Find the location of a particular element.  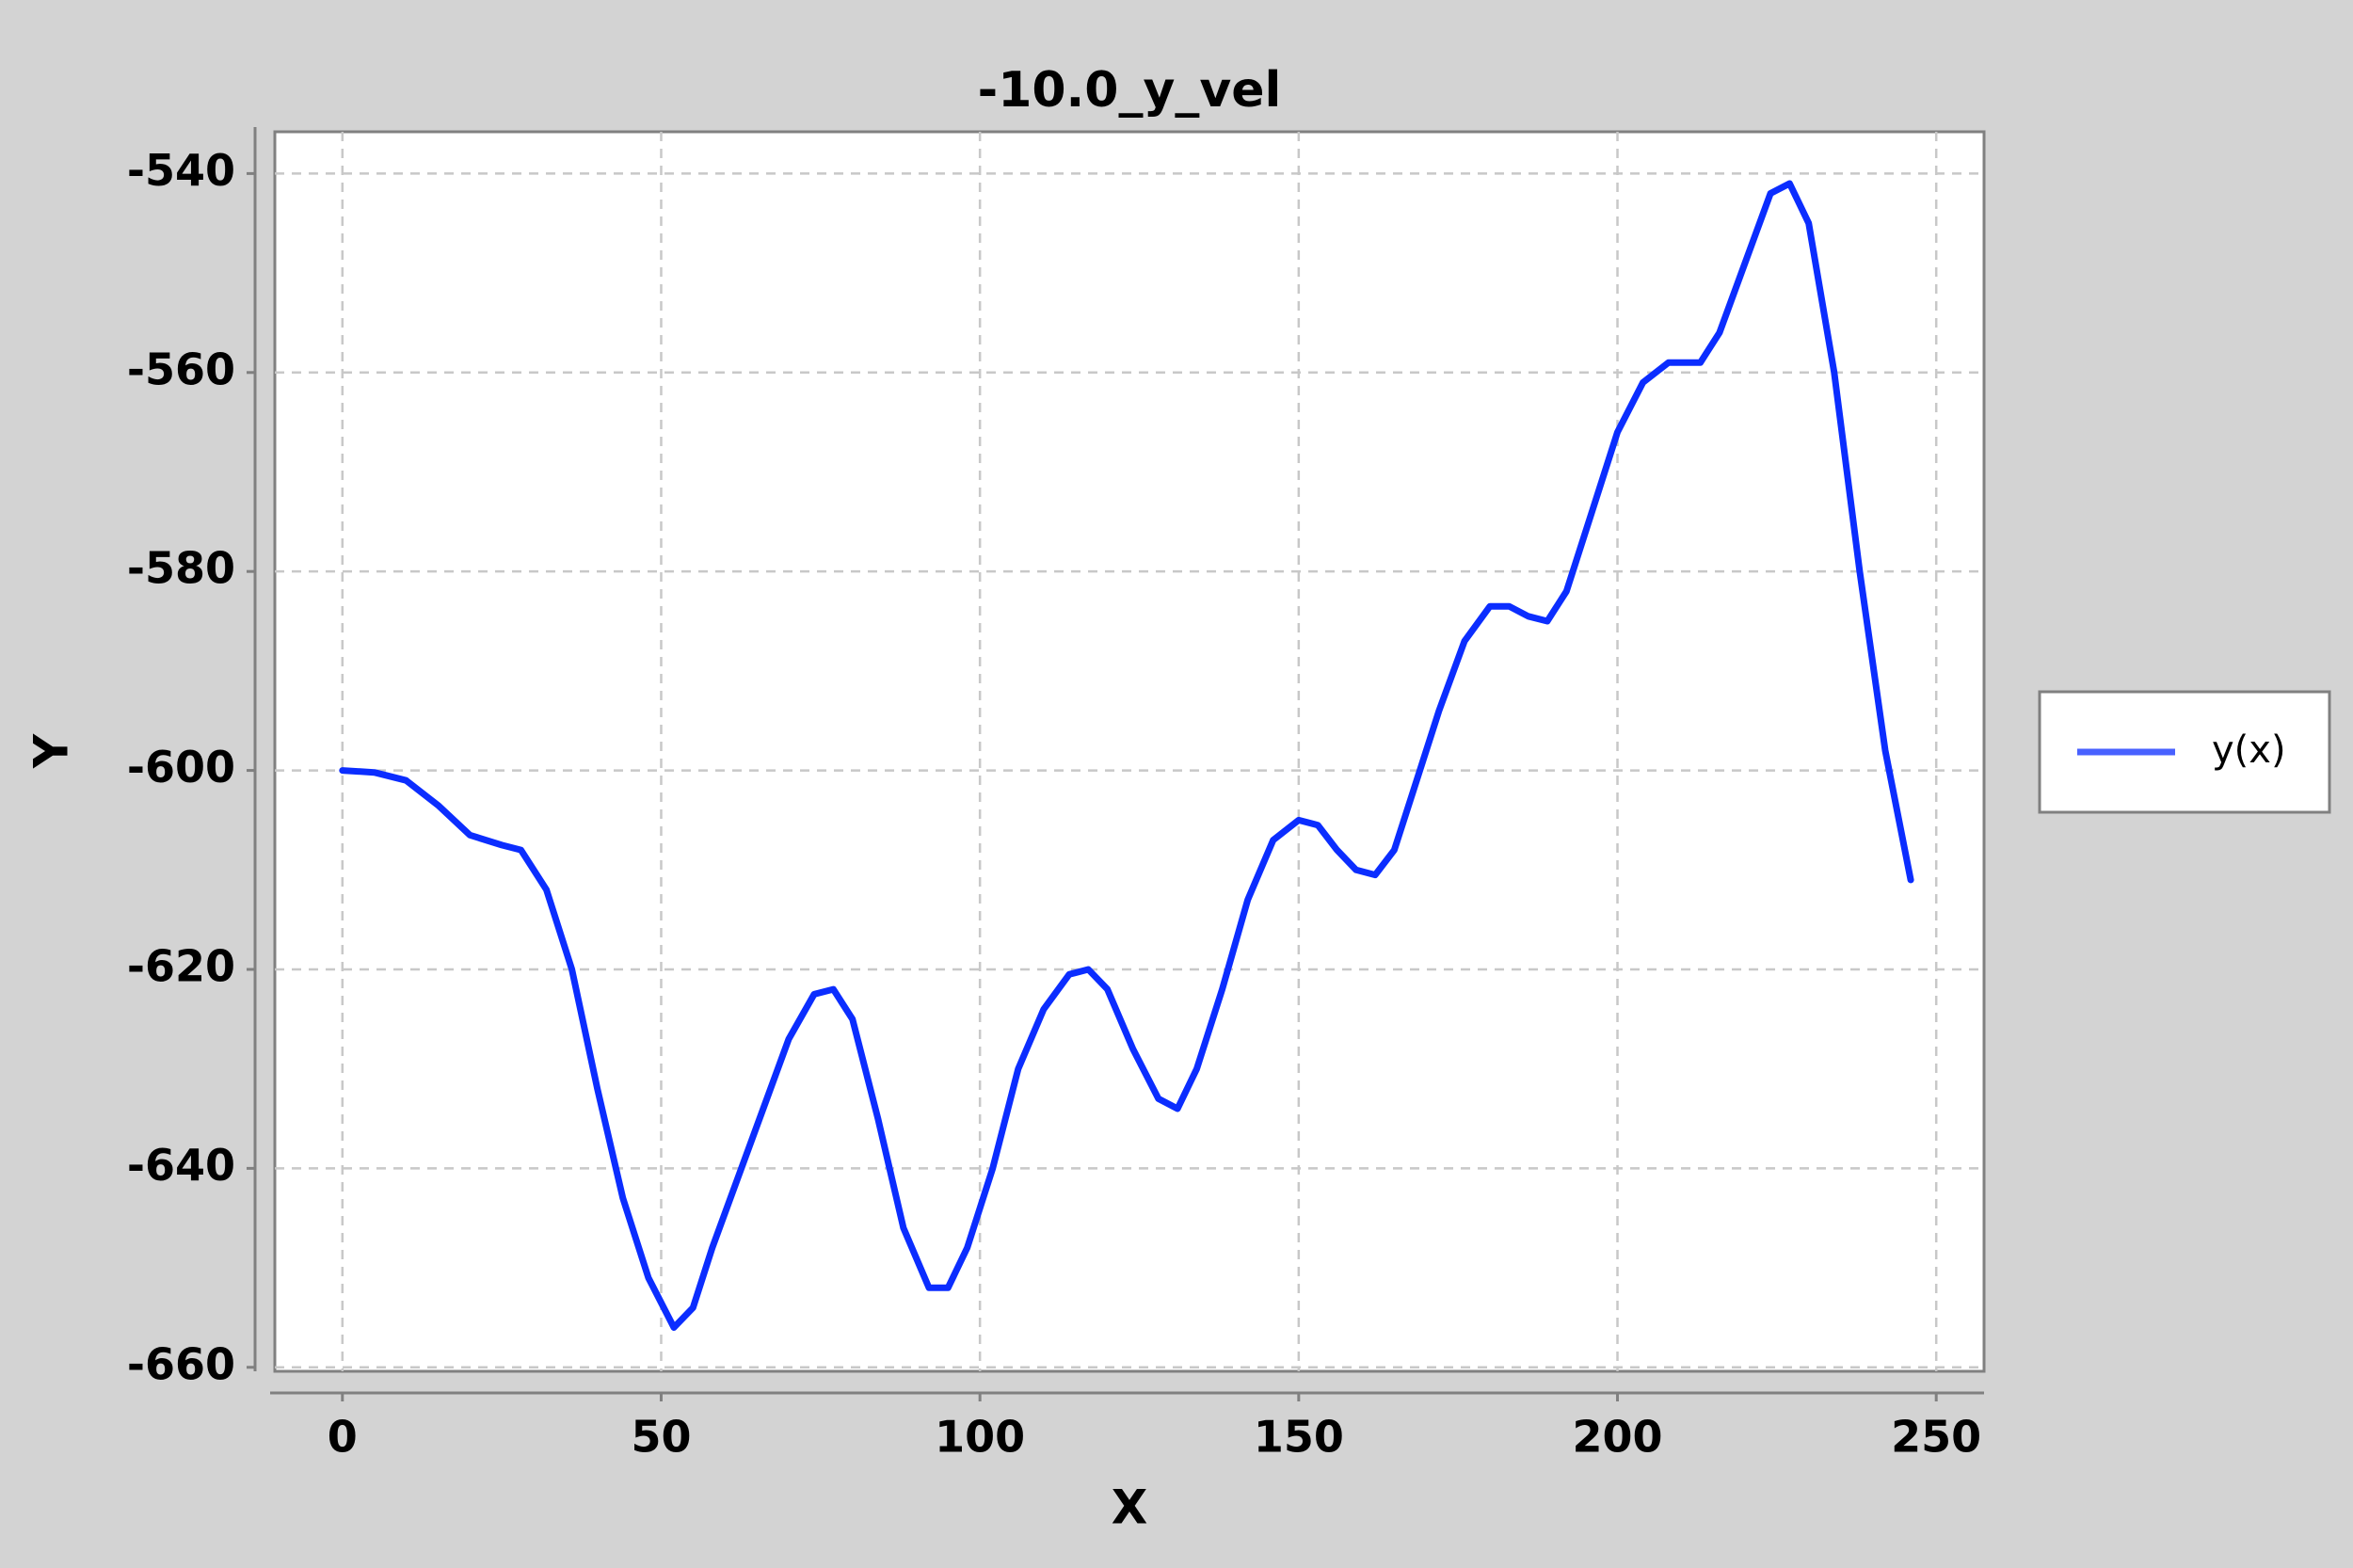

chart-title: -10.0_y_vel is located at coordinates (1130, 90).